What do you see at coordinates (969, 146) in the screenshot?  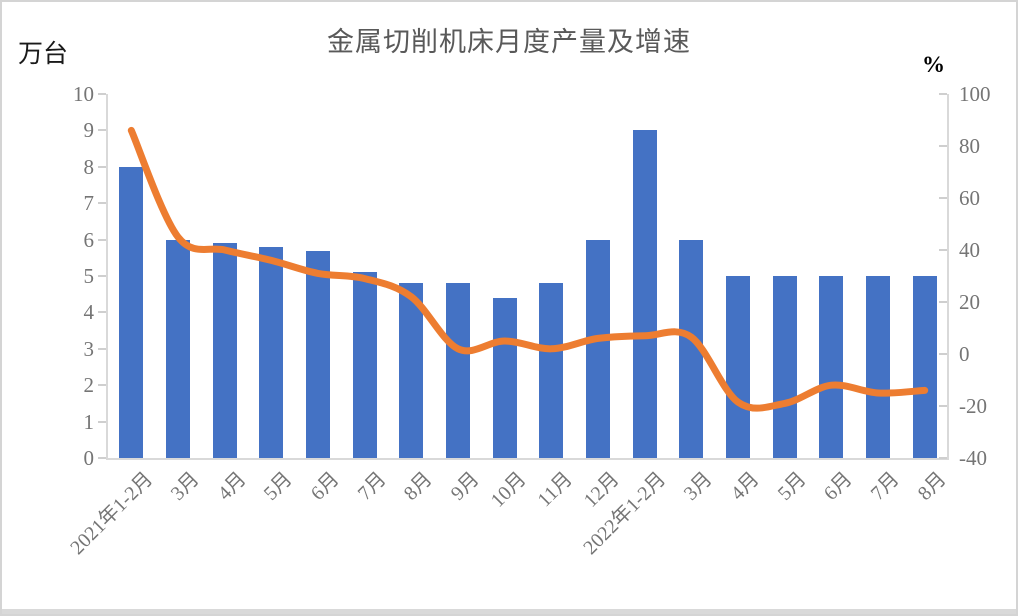 I see `right-axis-tick-label: 80` at bounding box center [969, 146].